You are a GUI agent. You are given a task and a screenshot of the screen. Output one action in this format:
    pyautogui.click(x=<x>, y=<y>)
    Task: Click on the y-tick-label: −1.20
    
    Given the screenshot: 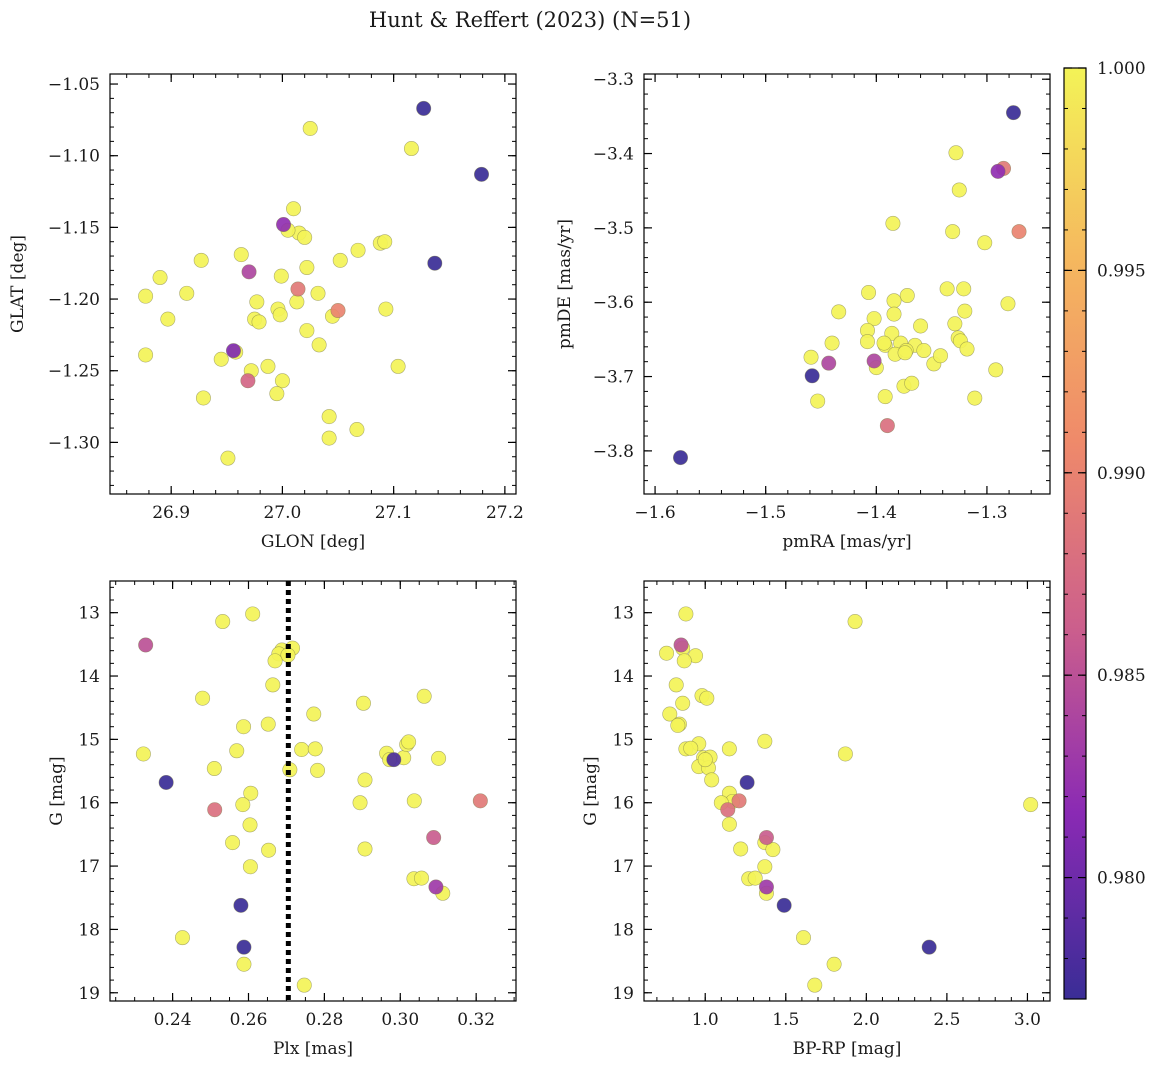 What is the action you would take?
    pyautogui.click(x=74, y=300)
    